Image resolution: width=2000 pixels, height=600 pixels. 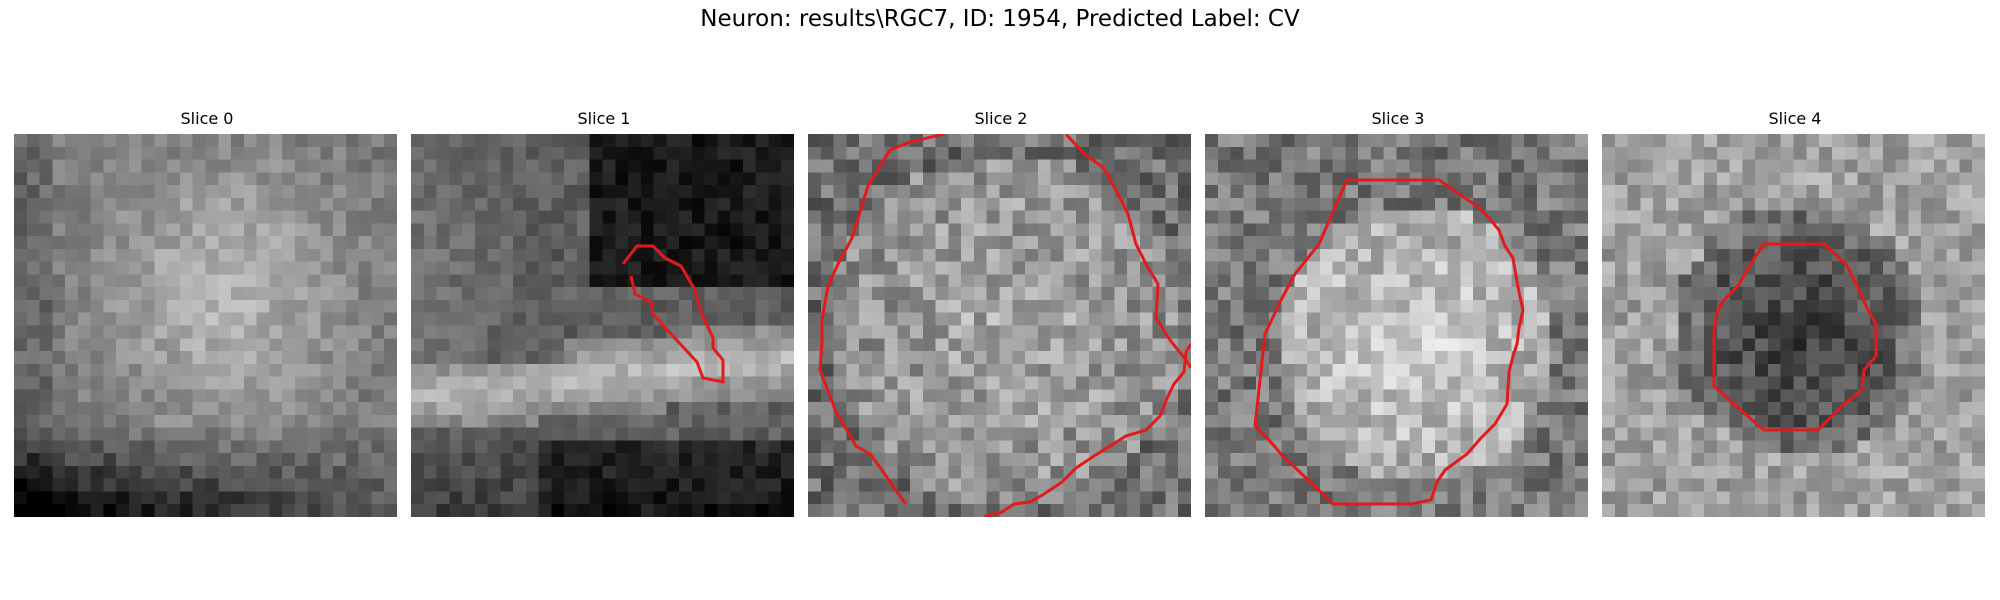 I want to click on slice-panel-0: Slice 0, so click(x=207, y=312).